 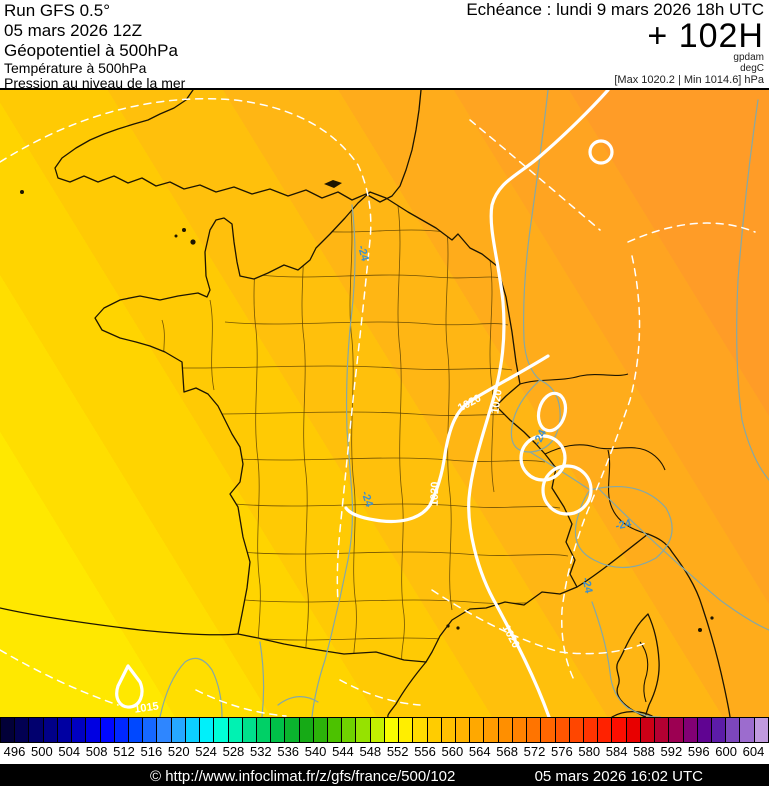 What do you see at coordinates (42, 751) in the screenshot?
I see `scale-tick: 500` at bounding box center [42, 751].